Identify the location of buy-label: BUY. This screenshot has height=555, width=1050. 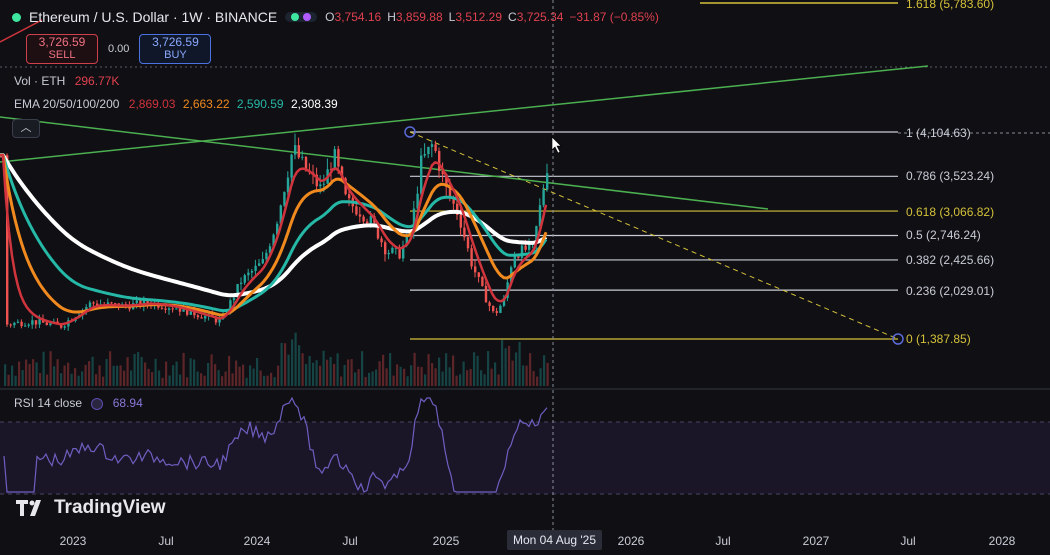
(175, 55).